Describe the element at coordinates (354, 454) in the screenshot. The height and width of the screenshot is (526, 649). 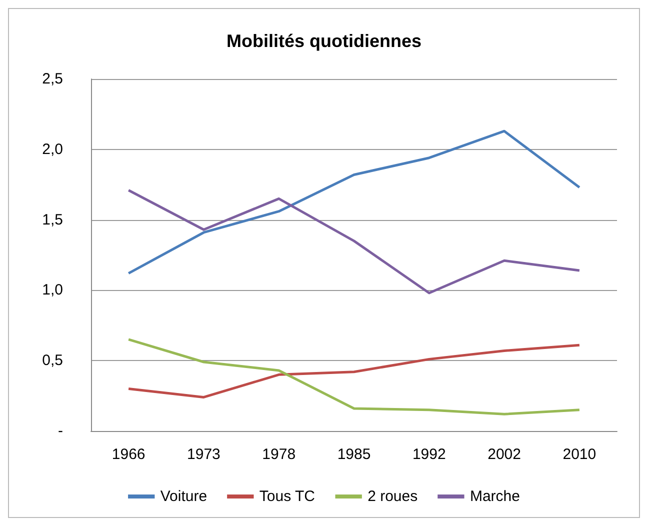
I see `x-tick-label: 1985` at that location.